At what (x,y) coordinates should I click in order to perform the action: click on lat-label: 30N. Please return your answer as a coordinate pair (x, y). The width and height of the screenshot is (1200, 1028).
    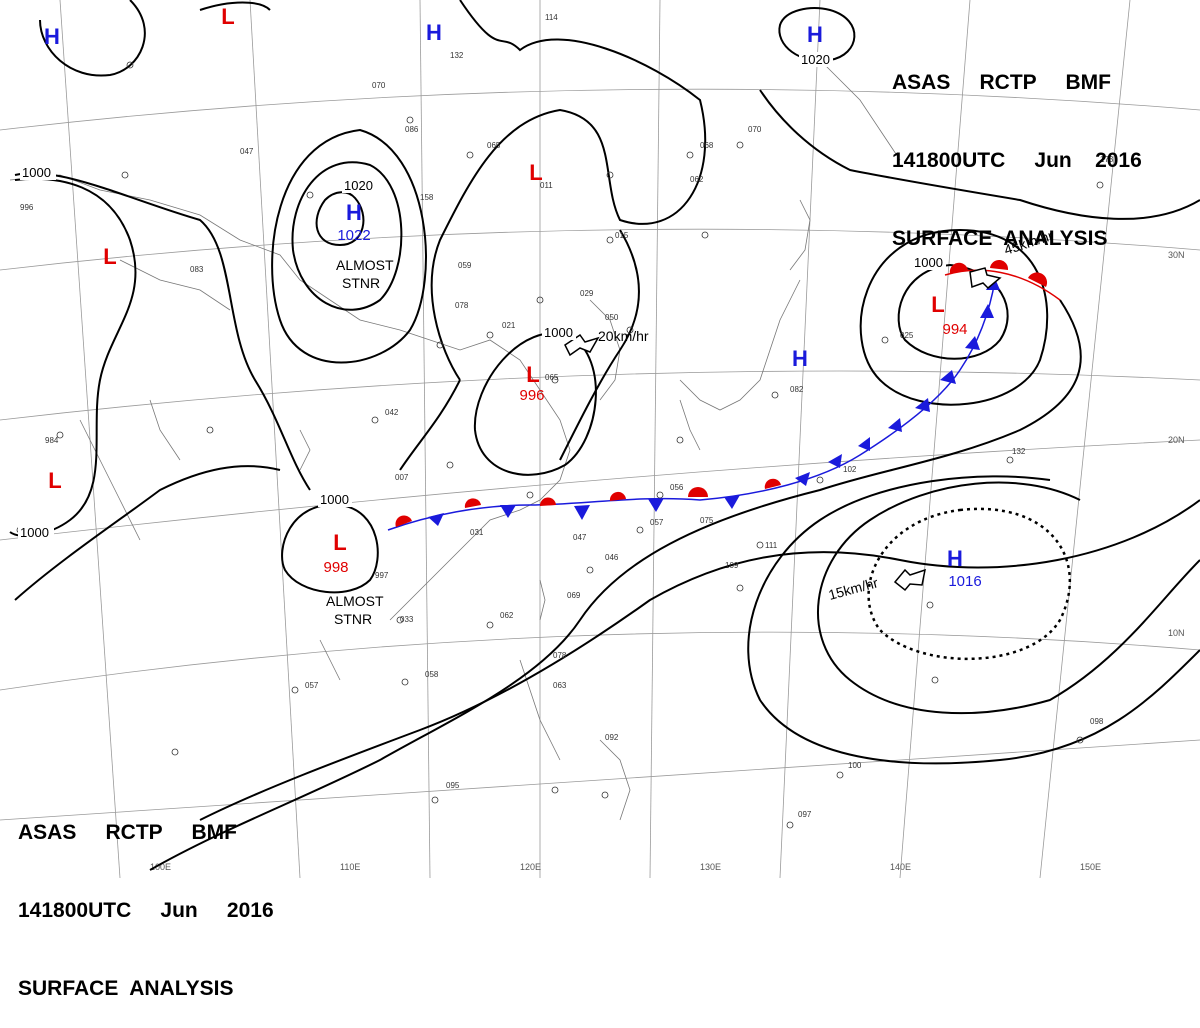
    Looking at the image, I should click on (1176, 255).